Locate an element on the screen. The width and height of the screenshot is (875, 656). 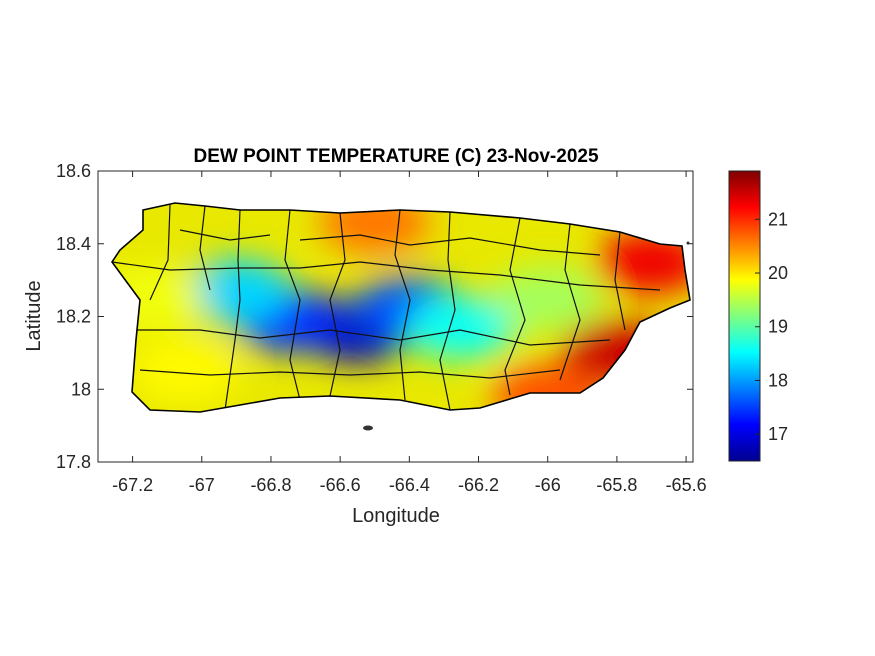
colorbar-tick-label: 20 is located at coordinates (778, 273).